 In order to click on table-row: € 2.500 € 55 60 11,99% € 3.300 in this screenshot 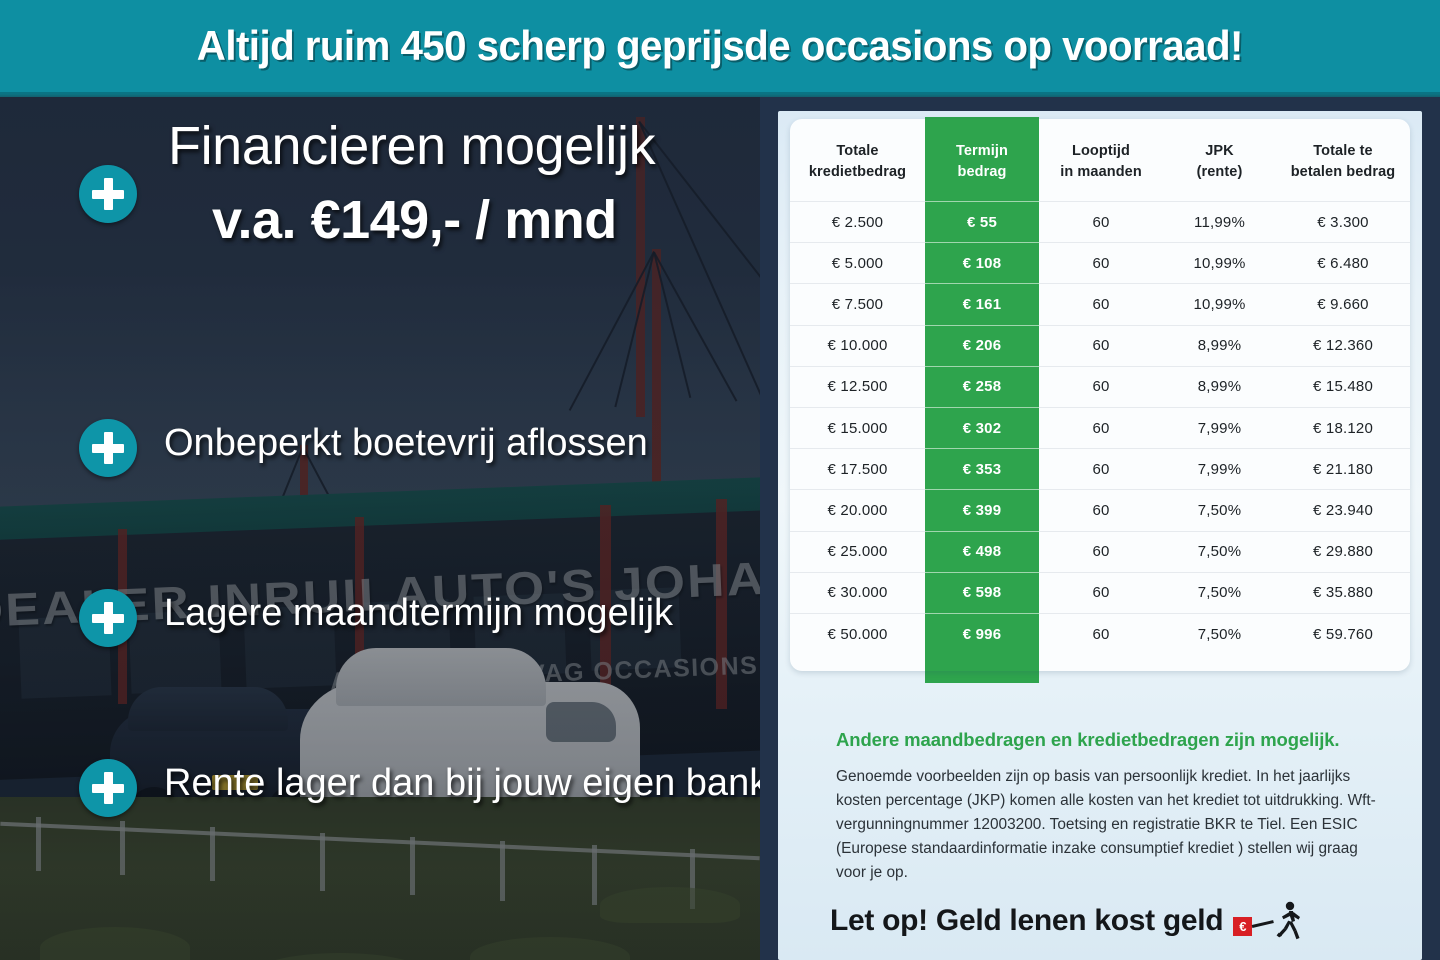, I will do `click(1100, 222)`.